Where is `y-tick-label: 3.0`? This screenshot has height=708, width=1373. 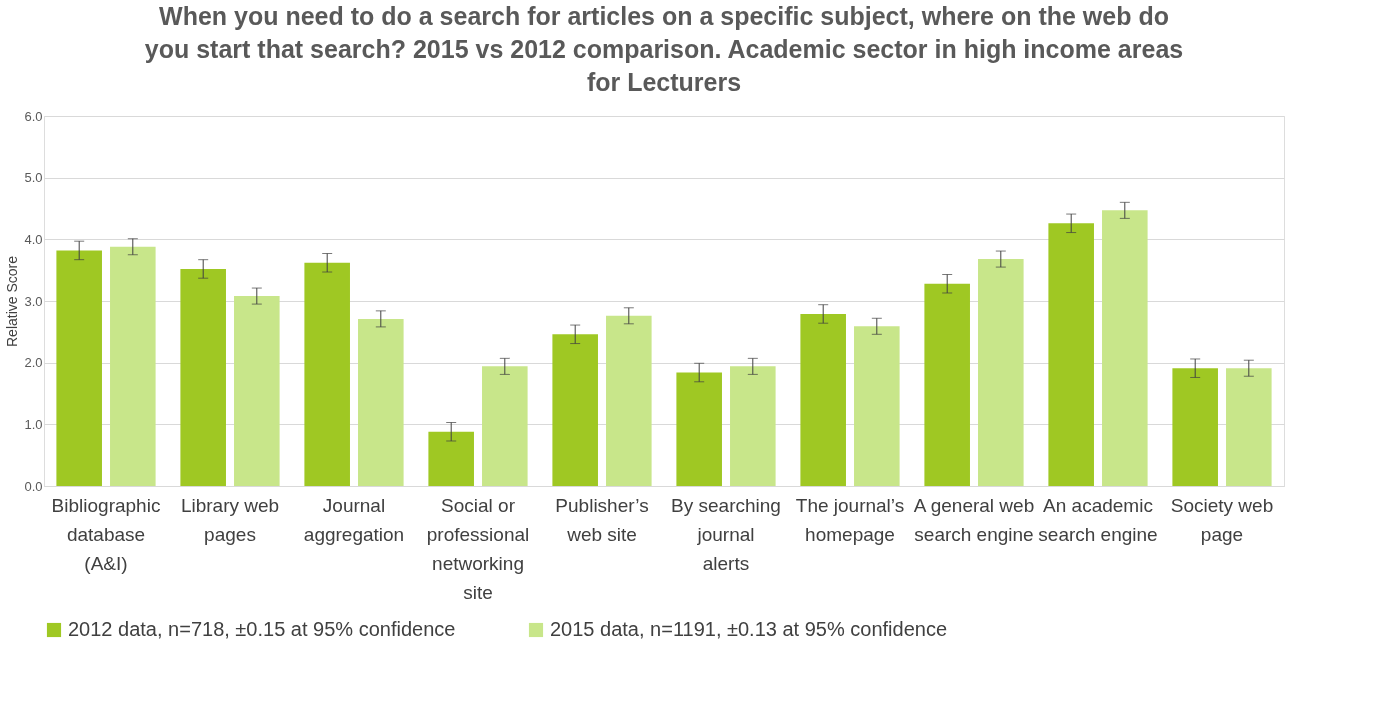
y-tick-label: 3.0 is located at coordinates (33, 301).